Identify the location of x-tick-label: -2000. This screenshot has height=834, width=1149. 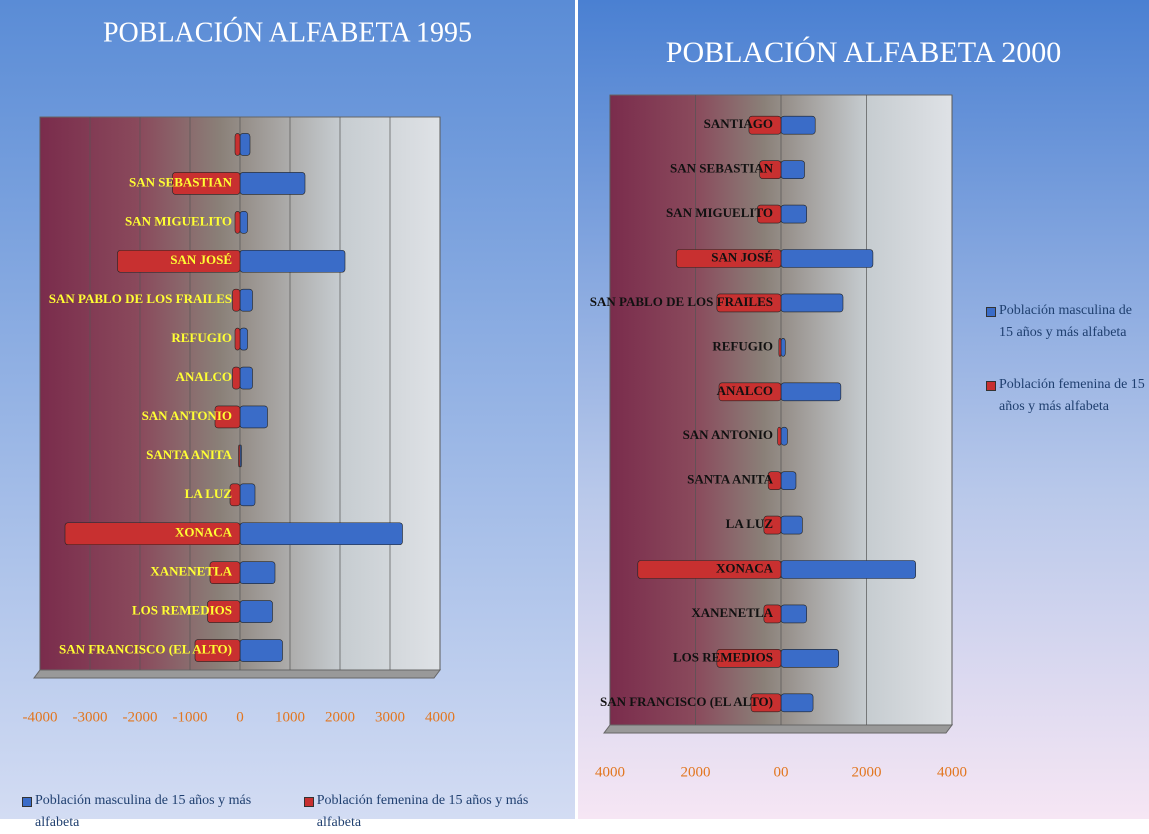
(140, 717).